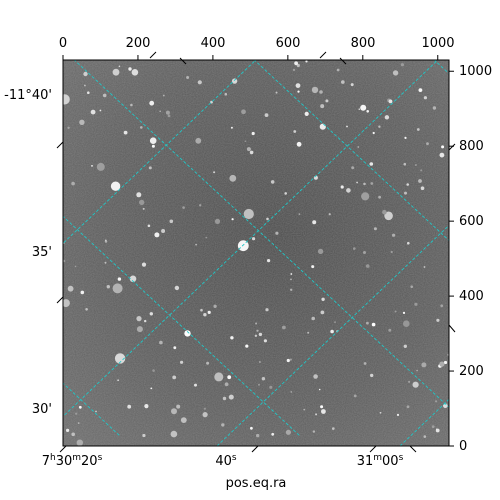  Describe the element at coordinates (72, 461) in the screenshot. I see `ra-tick-label: 7h30m20s` at that location.